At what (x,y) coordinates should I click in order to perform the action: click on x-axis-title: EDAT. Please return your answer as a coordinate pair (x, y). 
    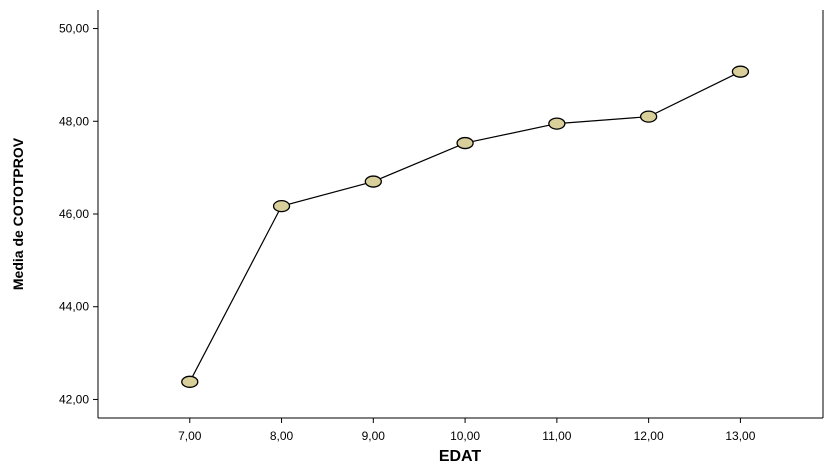
    Looking at the image, I should click on (460, 456).